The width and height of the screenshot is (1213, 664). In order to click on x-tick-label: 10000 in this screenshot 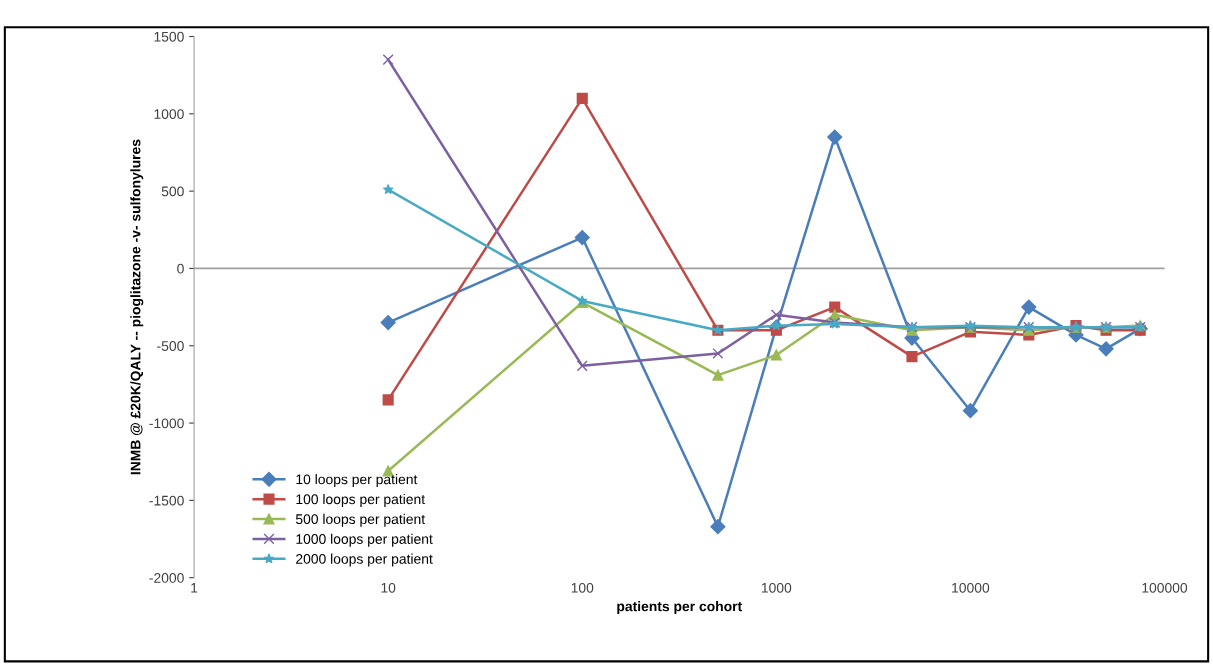, I will do `click(971, 587)`.